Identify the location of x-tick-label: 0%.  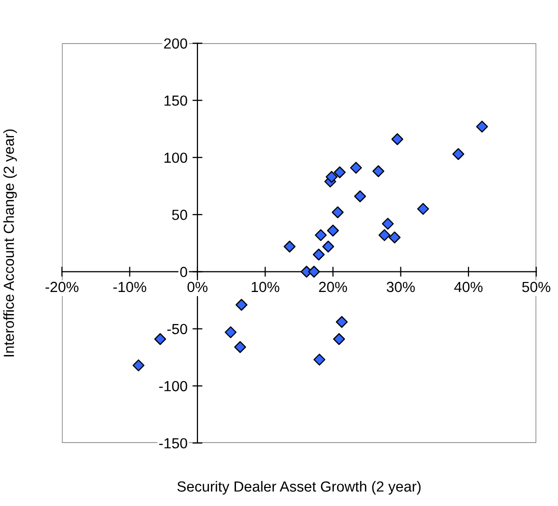
(197, 287).